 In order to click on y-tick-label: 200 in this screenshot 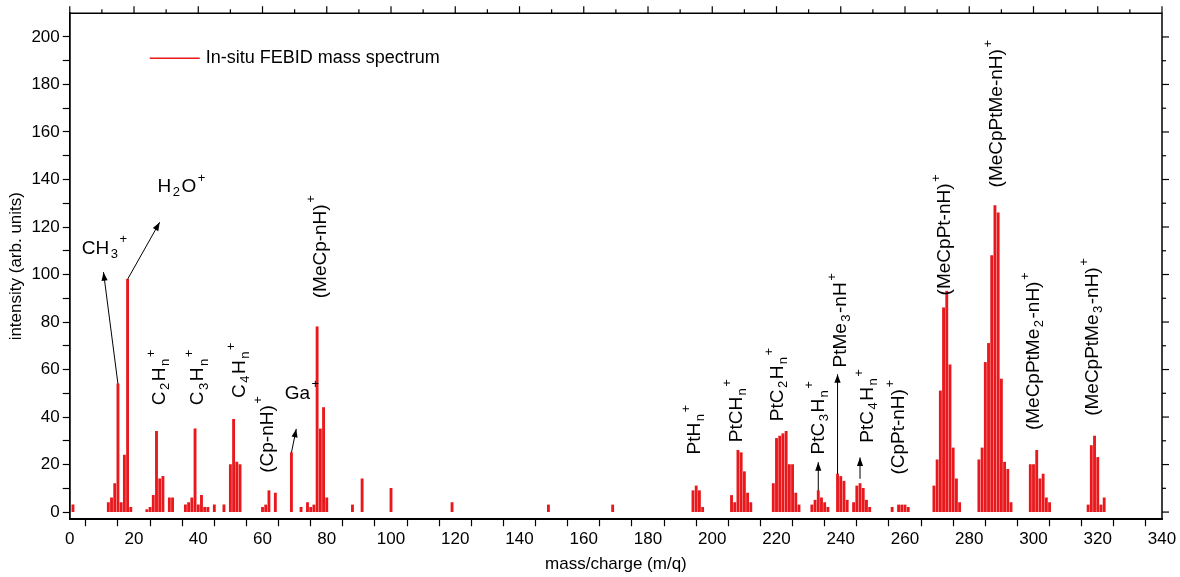, I will do `click(45, 36)`.